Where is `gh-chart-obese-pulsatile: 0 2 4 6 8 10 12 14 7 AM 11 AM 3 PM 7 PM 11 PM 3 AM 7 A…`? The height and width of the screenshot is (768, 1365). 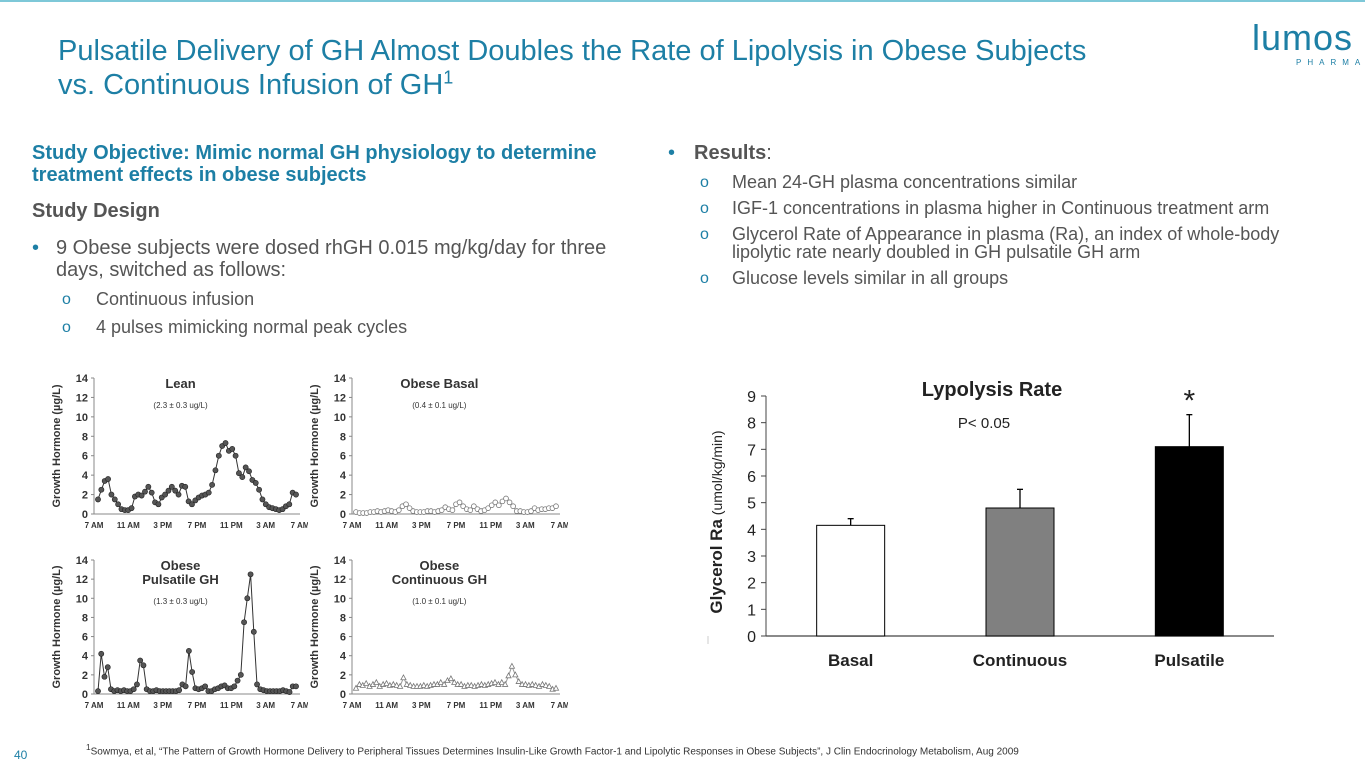
gh-chart-obese-pulsatile: 0 2 4 6 8 10 12 14 7 AM 11 AM 3 PM 7 PM 11 PM 3 AM 7 A… is located at coordinates (179, 632).